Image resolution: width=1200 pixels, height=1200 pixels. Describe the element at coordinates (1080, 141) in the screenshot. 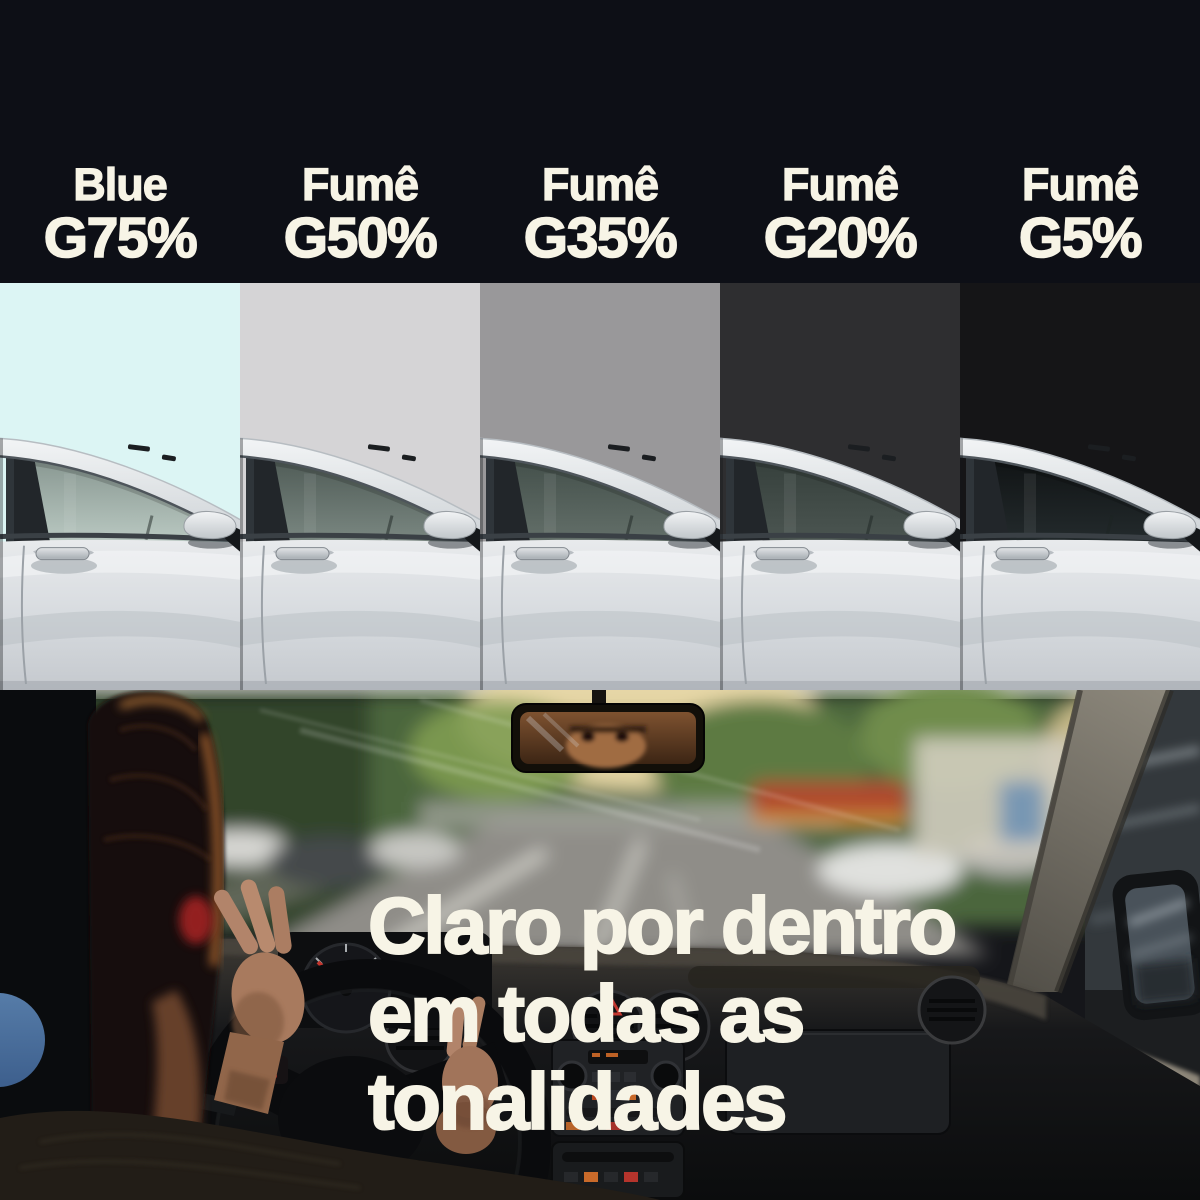

I see `label-column-fume-g5: Fumê G5%` at that location.